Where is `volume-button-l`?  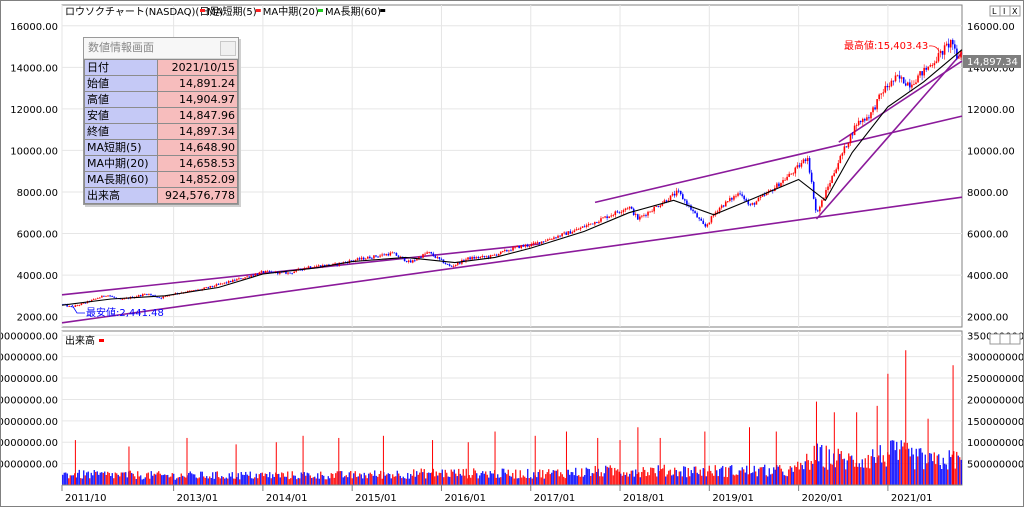 volume-button-l is located at coordinates (995, 339).